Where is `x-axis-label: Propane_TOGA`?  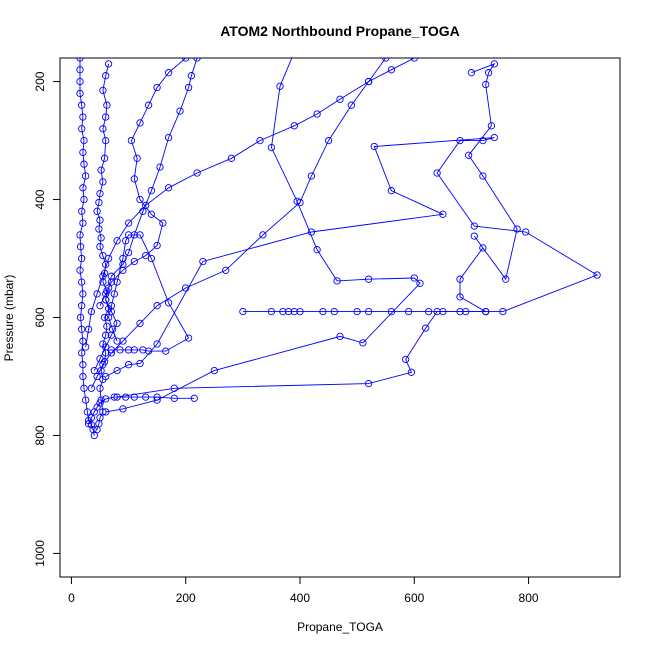 x-axis-label: Propane_TOGA is located at coordinates (340, 627).